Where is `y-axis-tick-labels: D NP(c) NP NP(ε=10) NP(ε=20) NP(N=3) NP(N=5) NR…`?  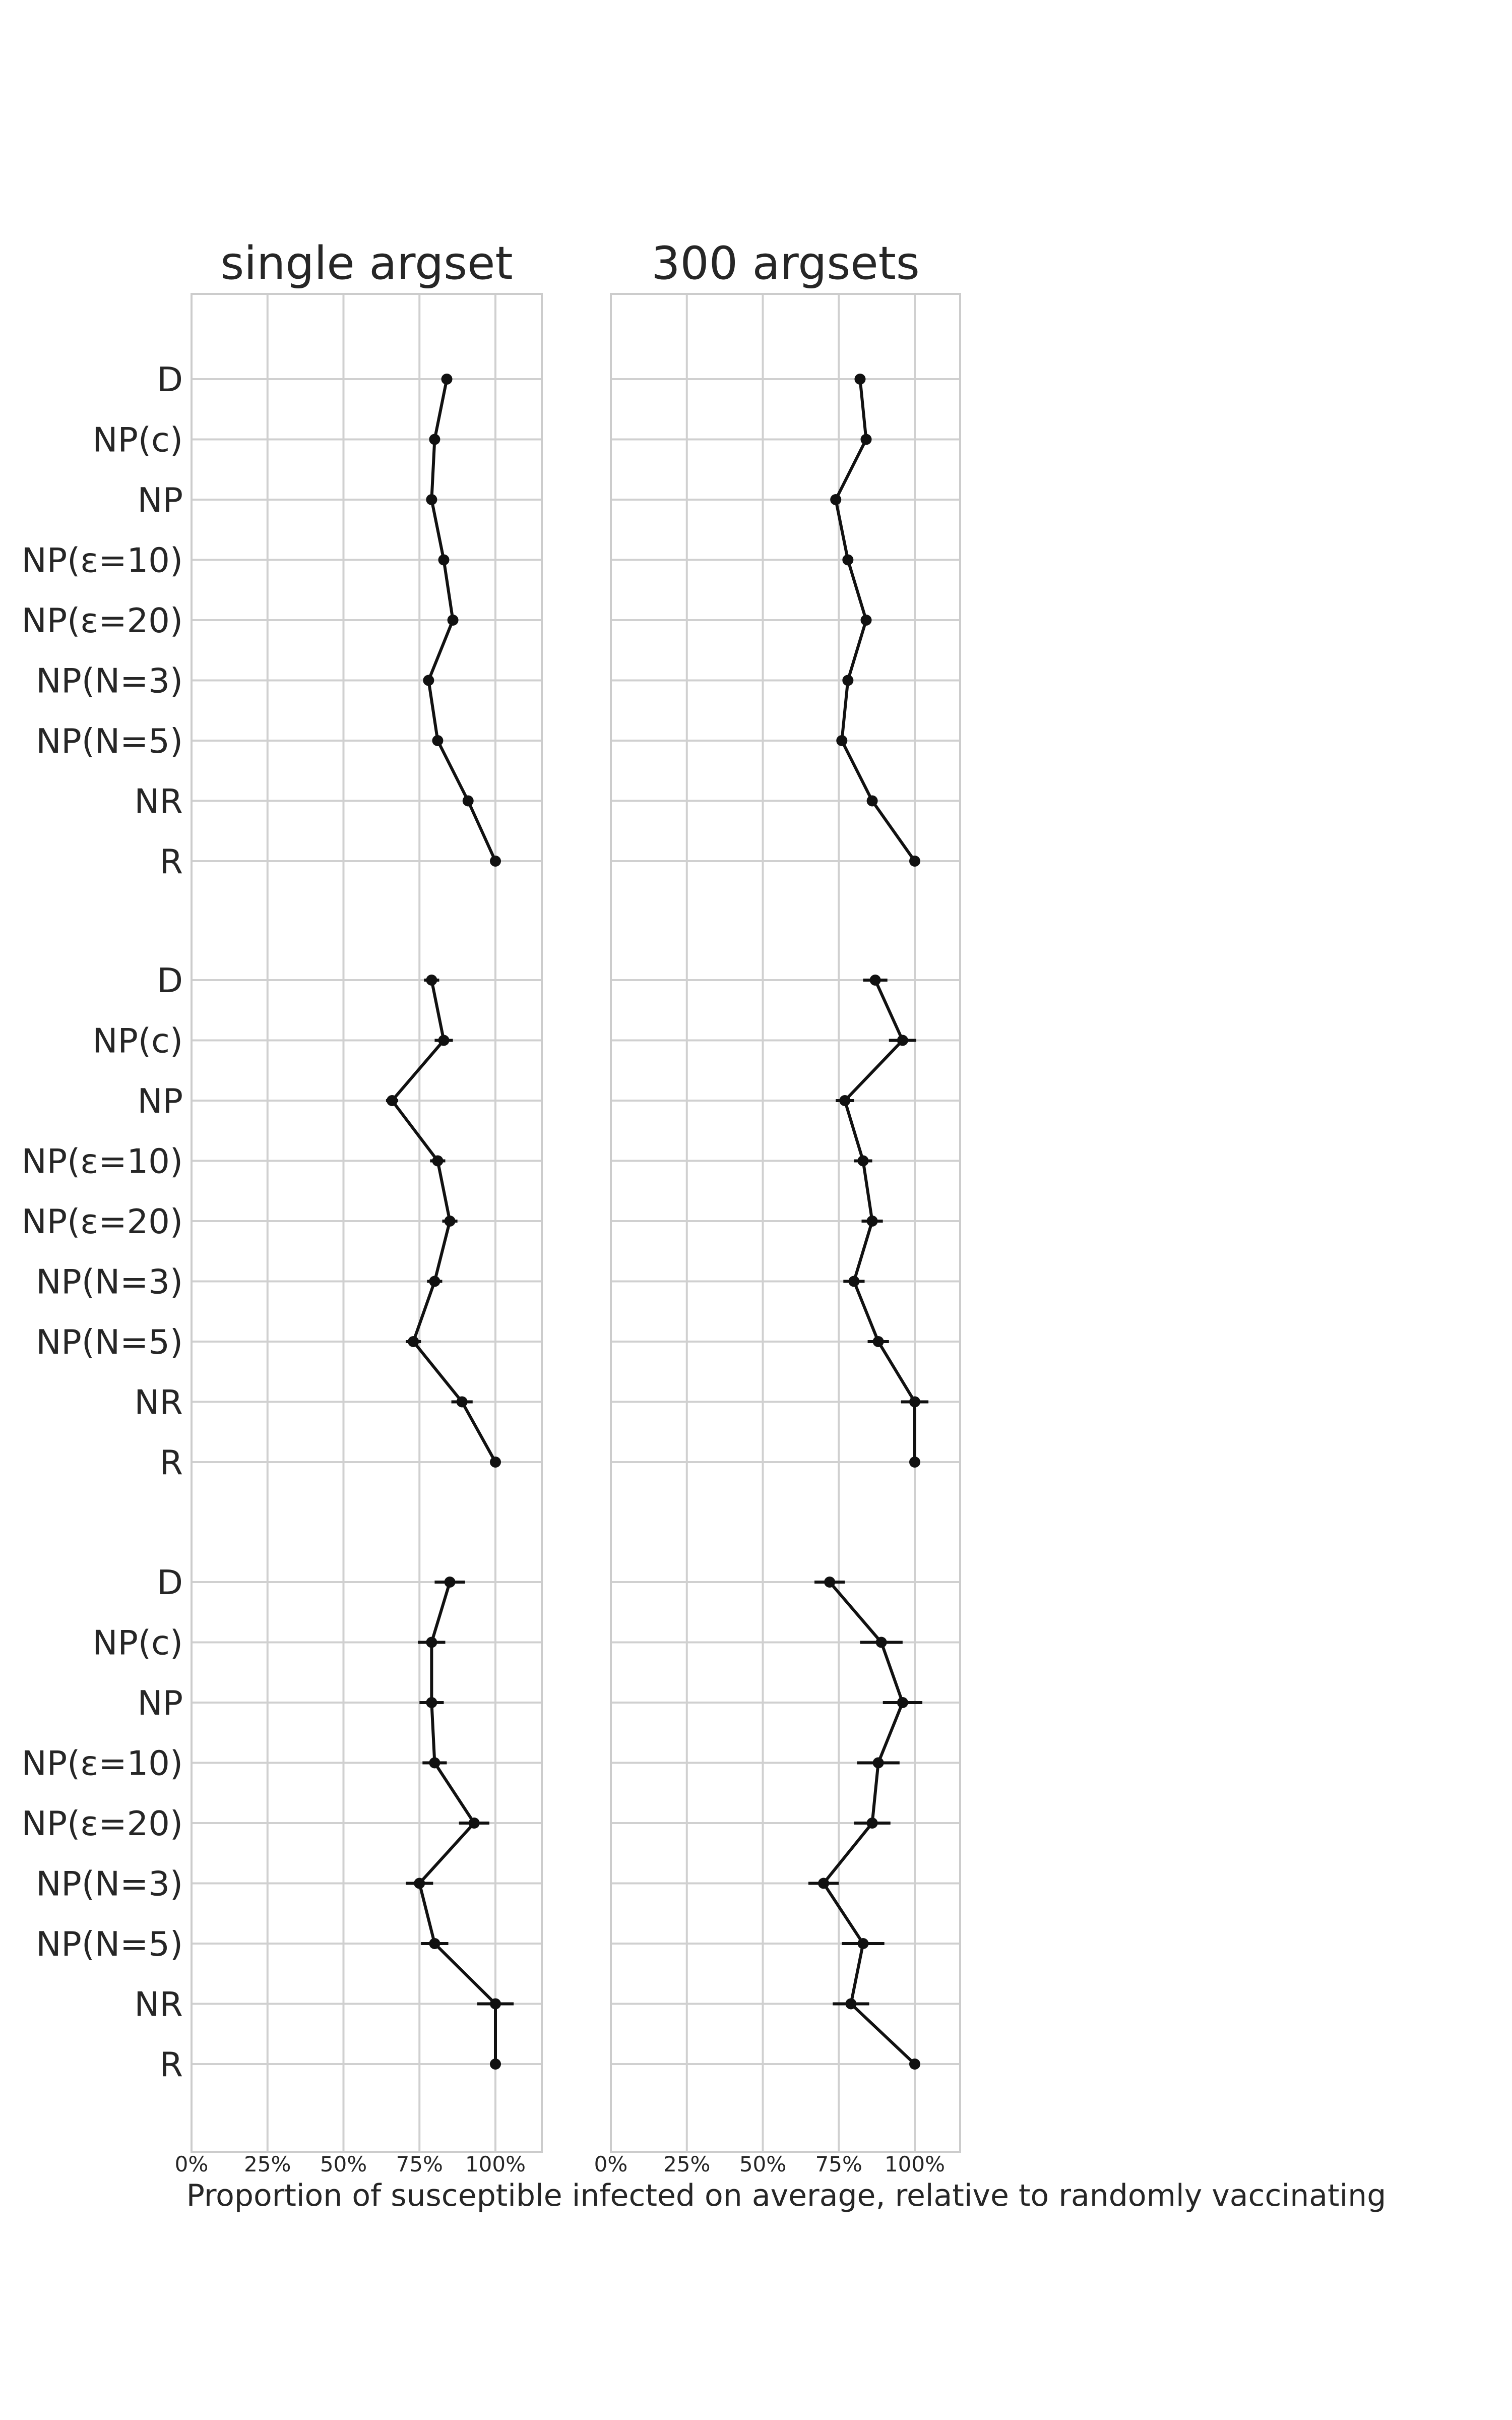
y-axis-tick-labels: D NP(c) NP NP(ε=10) NP(ε=20) NP(N=3) NP(N=5) NR… is located at coordinates (102, 1222).